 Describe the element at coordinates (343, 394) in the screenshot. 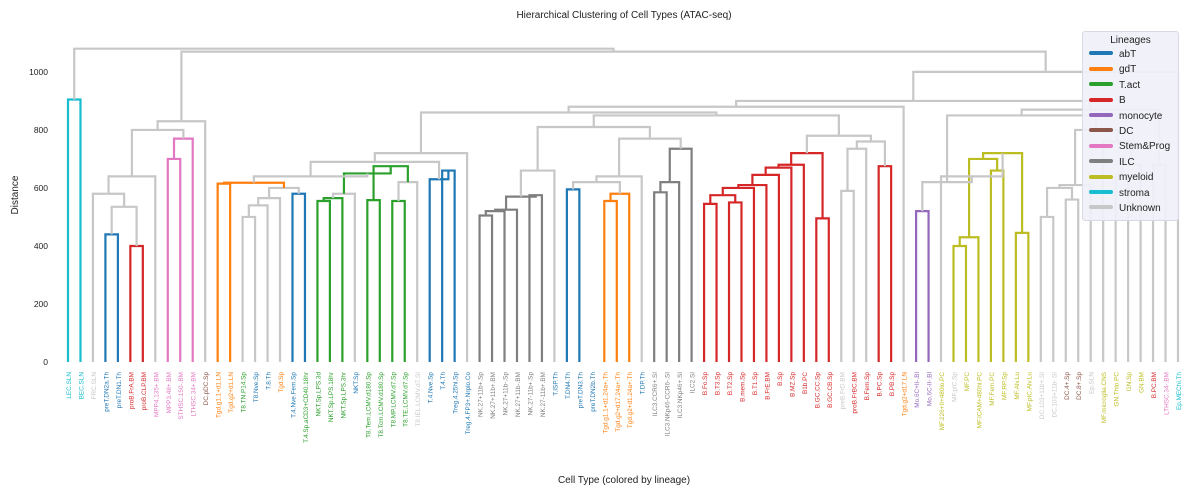

I see `leaf-label: NKT.Sp.LPS.3hr` at that location.